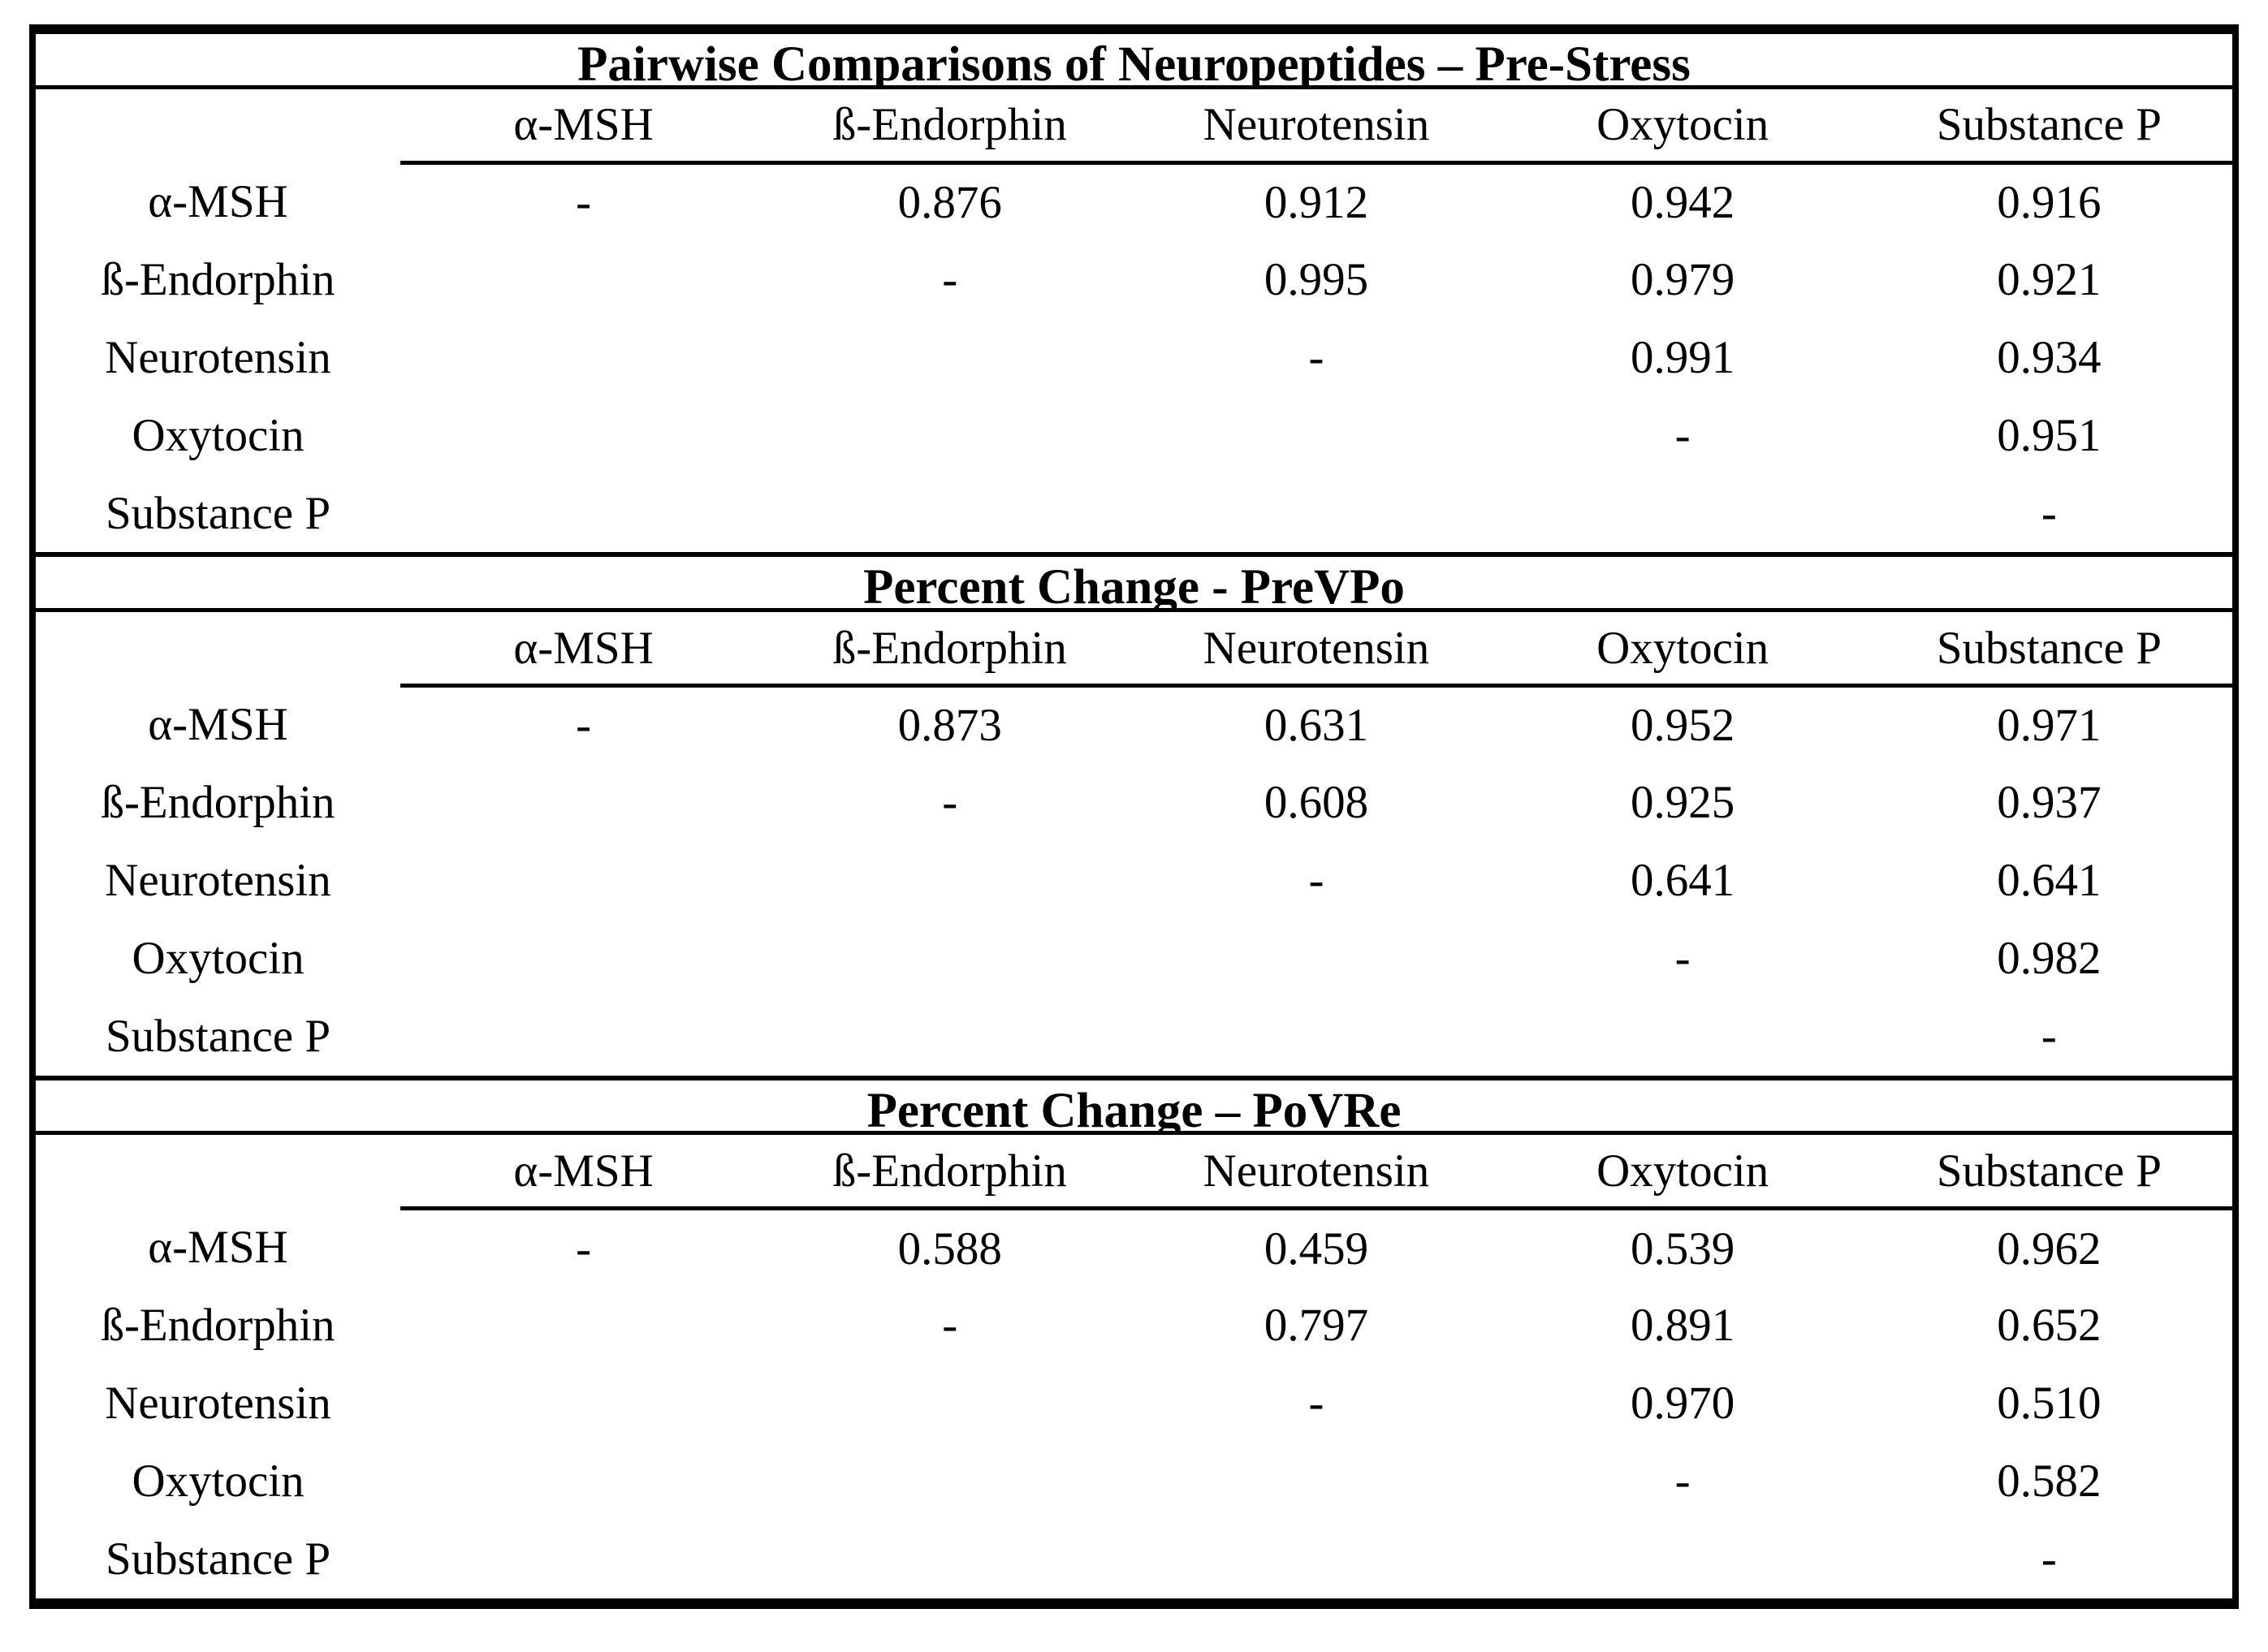 This screenshot has width=2268, height=1652. I want to click on value-cell: 0.925, so click(1683, 803).